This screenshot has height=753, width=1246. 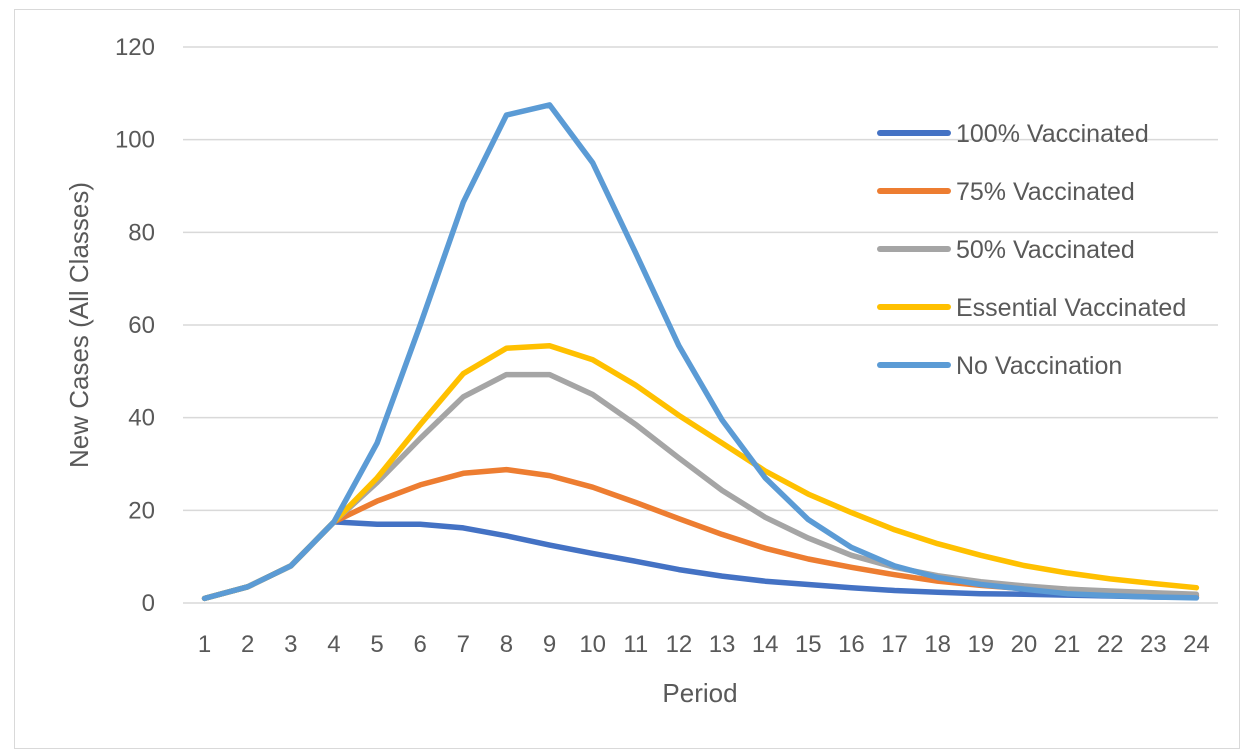 What do you see at coordinates (635, 644) in the screenshot?
I see `x-tick-label: 11` at bounding box center [635, 644].